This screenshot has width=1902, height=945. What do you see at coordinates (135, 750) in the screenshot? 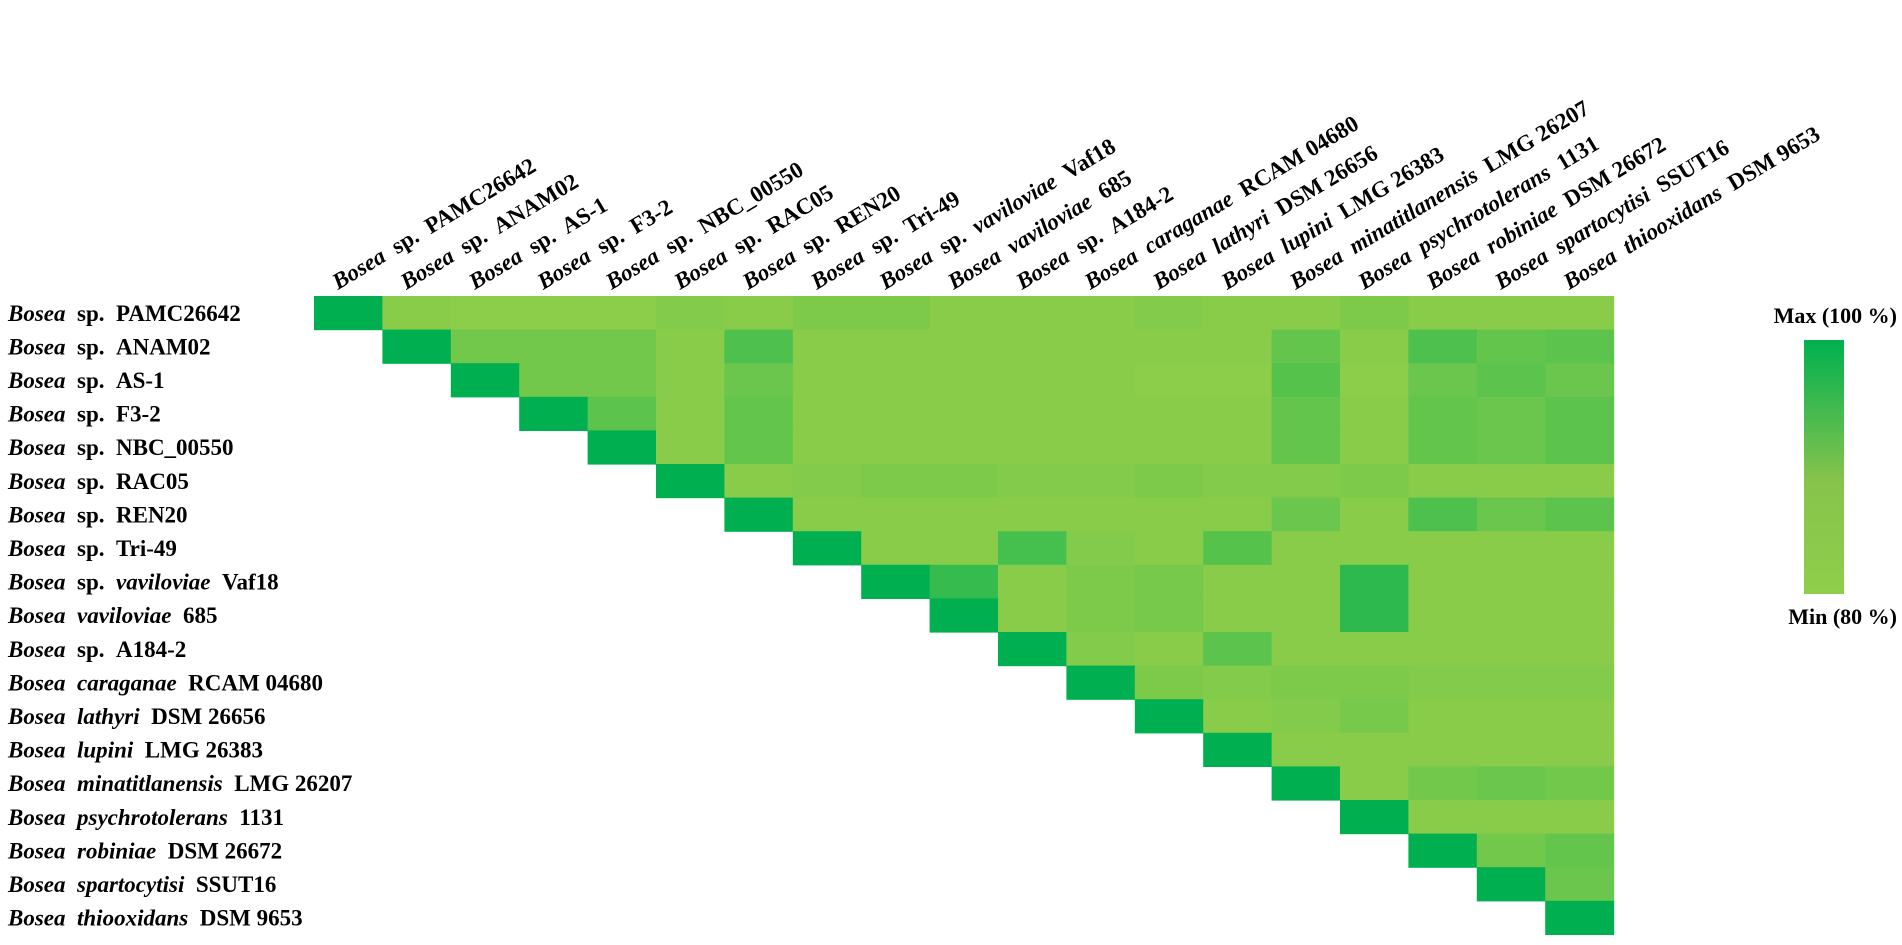
I see `row-label-13: Bosea lupini LMG 26383` at bounding box center [135, 750].